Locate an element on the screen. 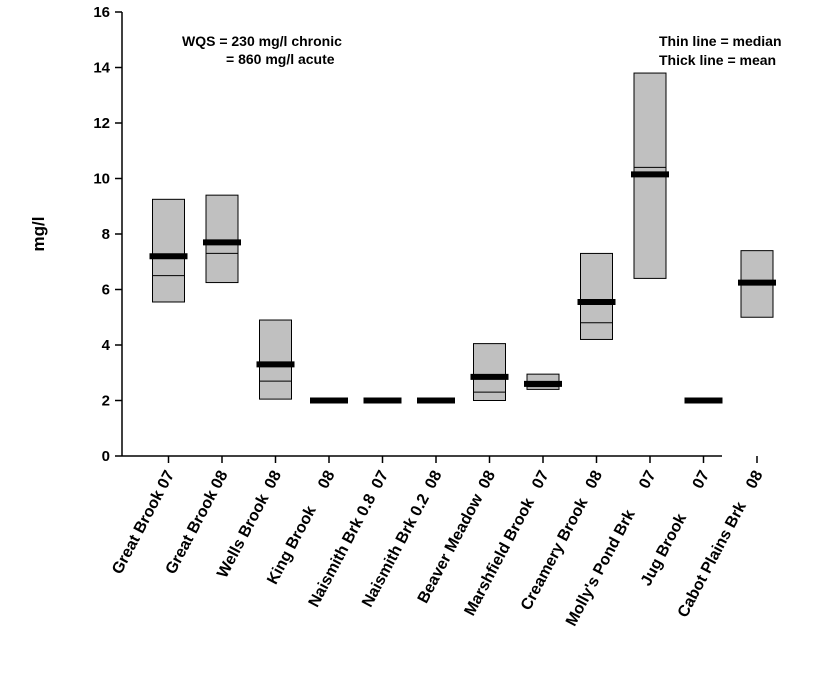 The height and width of the screenshot is (679, 830). wqs-annotation-line-2: = 860 mg/l acute is located at coordinates (280, 59).